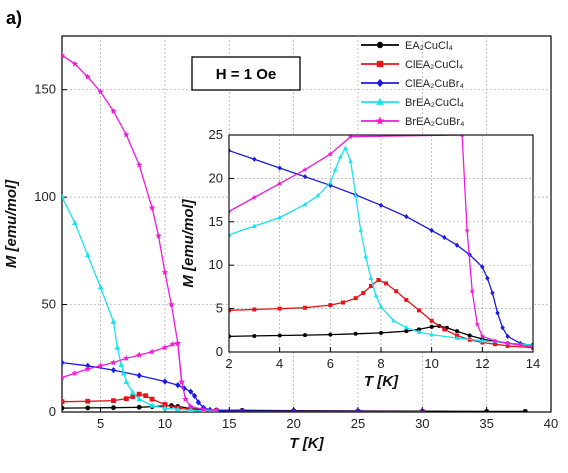  What do you see at coordinates (216, 264) in the screenshot?
I see `inset-y-tick-label: 10` at bounding box center [216, 264].